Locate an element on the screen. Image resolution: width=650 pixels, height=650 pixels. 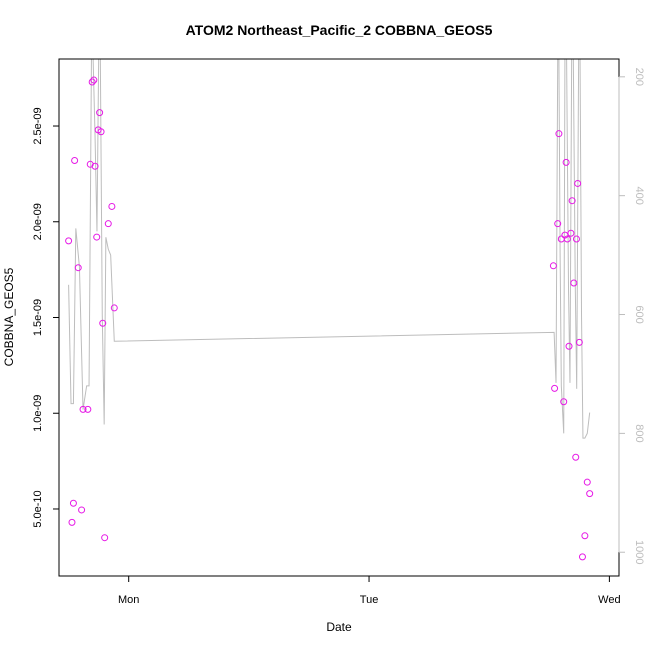
right-axis-tick-label: 400 is located at coordinates (639, 196).